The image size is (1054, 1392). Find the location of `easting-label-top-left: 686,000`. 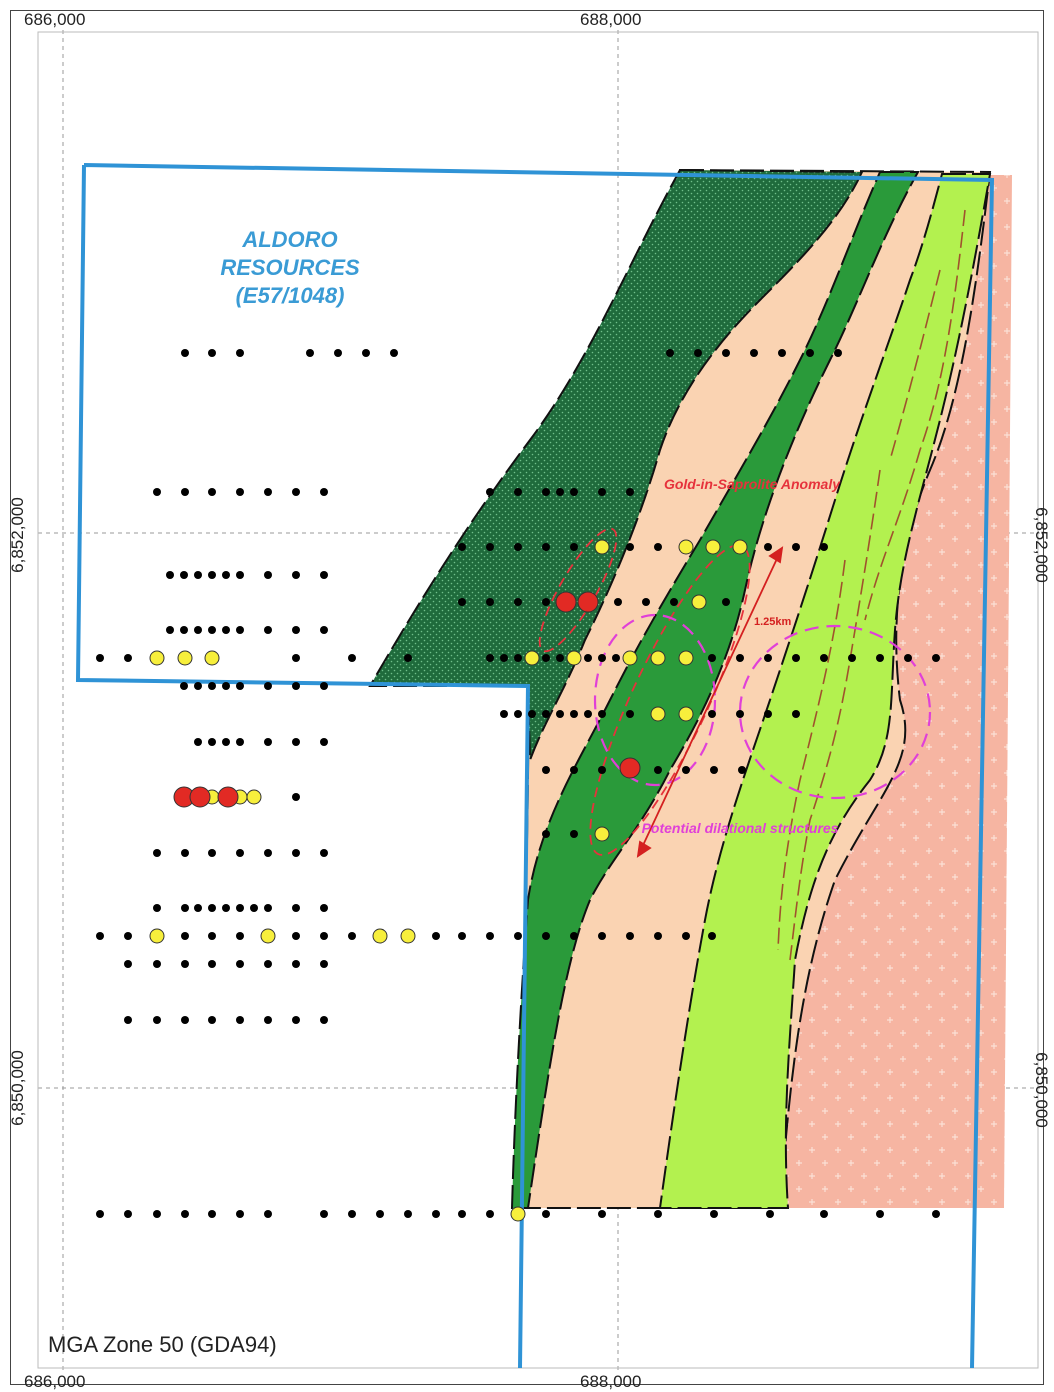

easting-label-top-left: 686,000 is located at coordinates (55, 19).